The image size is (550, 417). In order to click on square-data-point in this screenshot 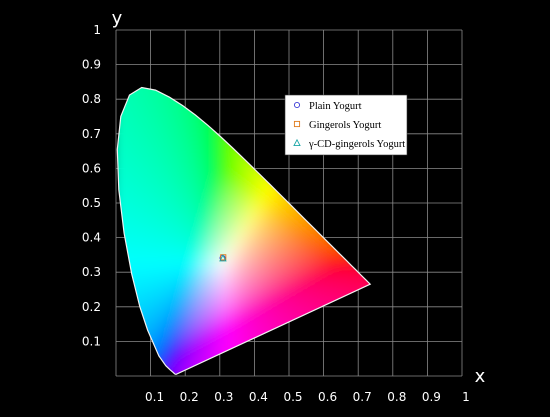, I will do `click(223, 257)`.